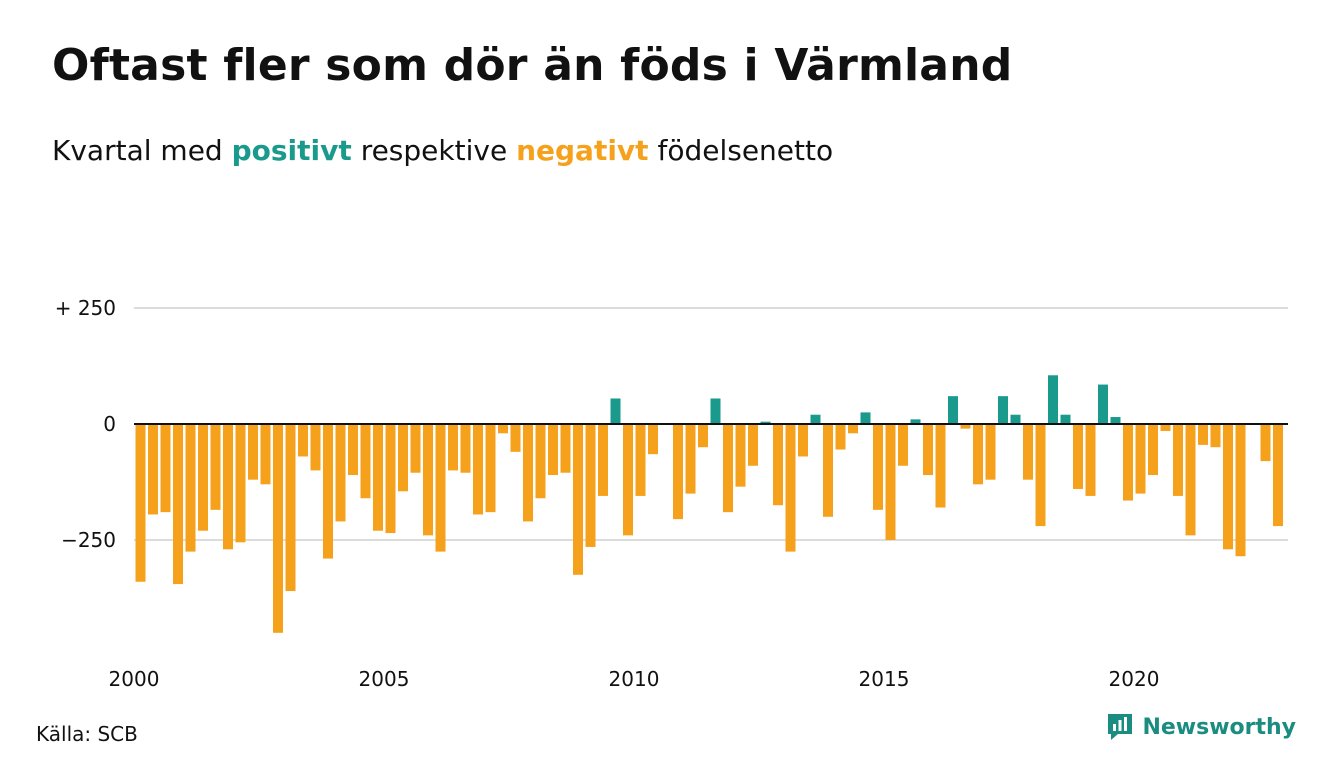  I want to click on x-tick-label: 2000, so click(134, 679).